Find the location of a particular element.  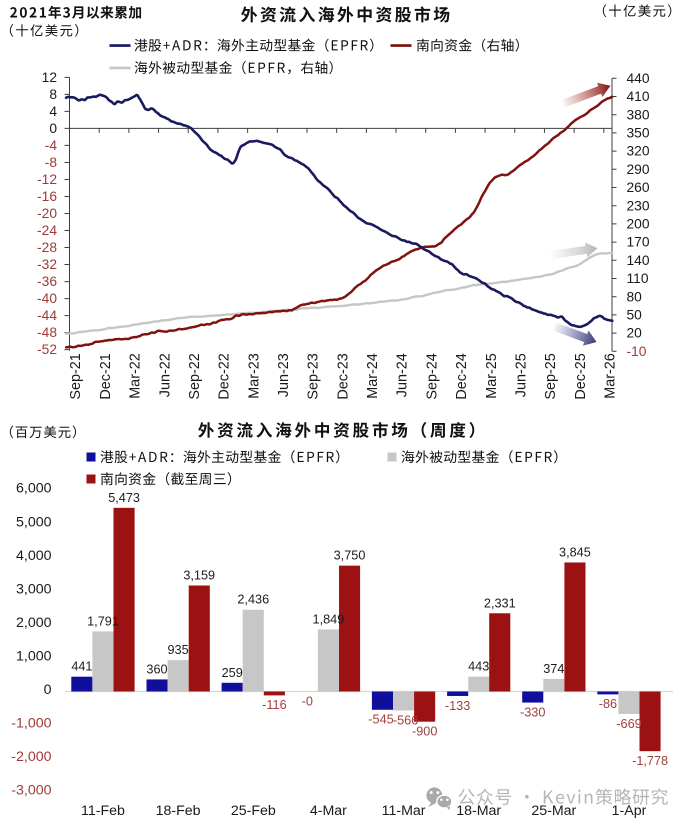

svg-text: 80 is located at coordinates (635, 296).